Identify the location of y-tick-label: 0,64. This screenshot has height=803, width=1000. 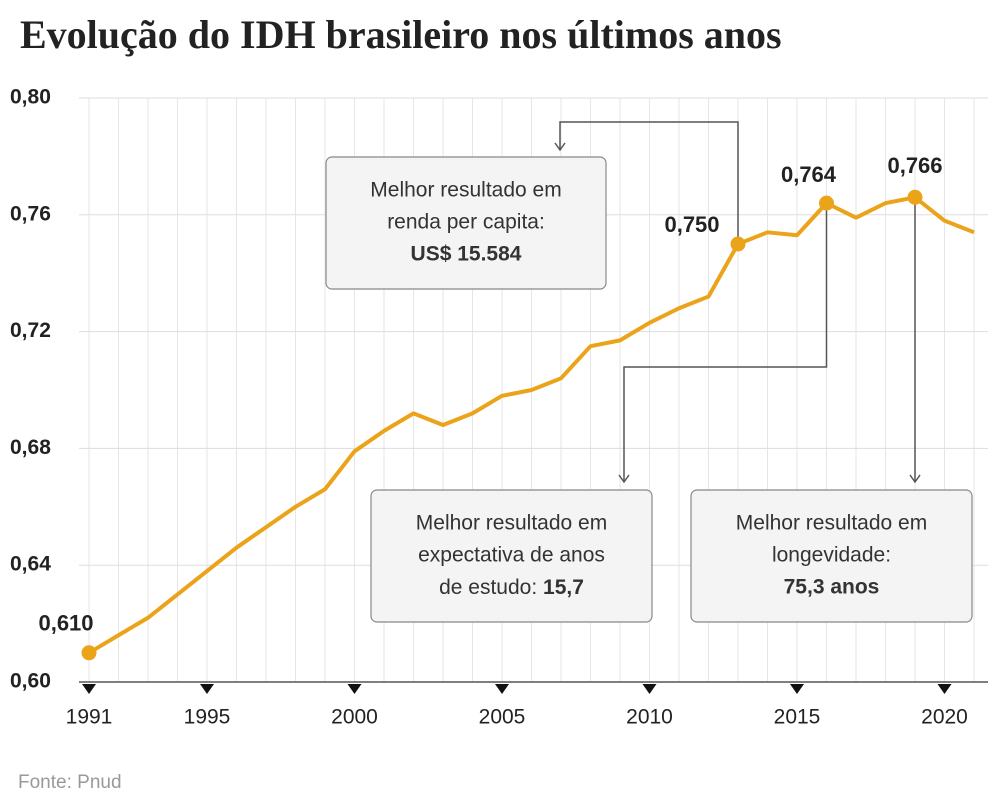
(30, 564).